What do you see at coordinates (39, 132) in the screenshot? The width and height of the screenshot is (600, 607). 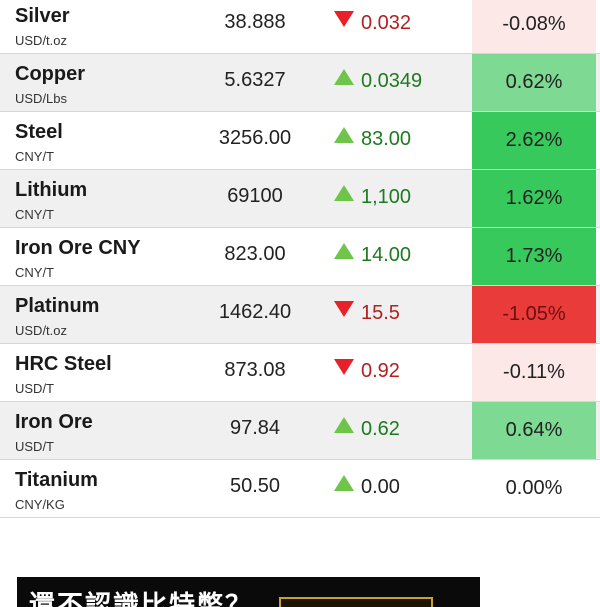 I see `commodity-name: Steel` at bounding box center [39, 132].